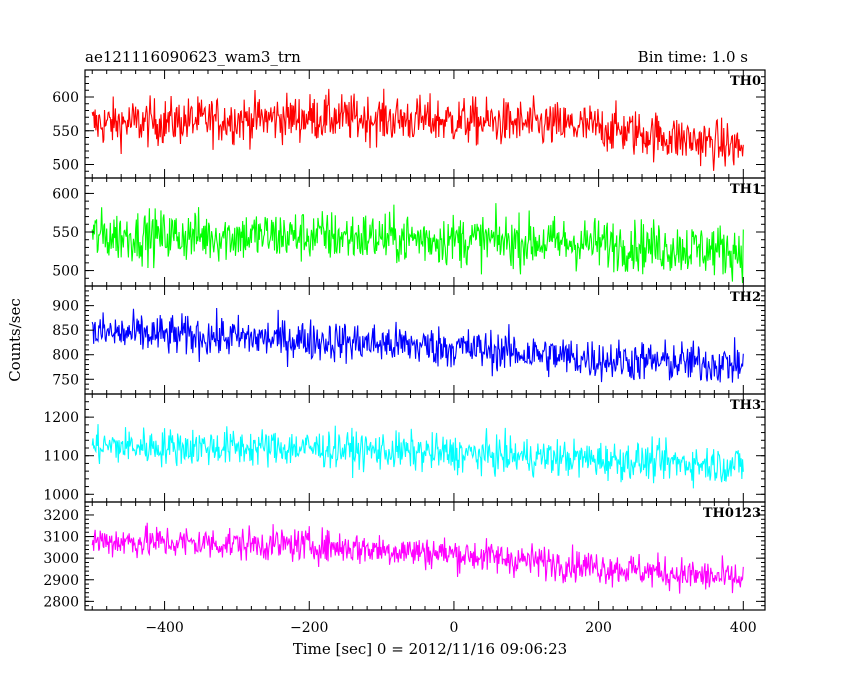 Image resolution: width=850 pixels, height=680 pixels. I want to click on y-tick-label: 900, so click(65, 307).